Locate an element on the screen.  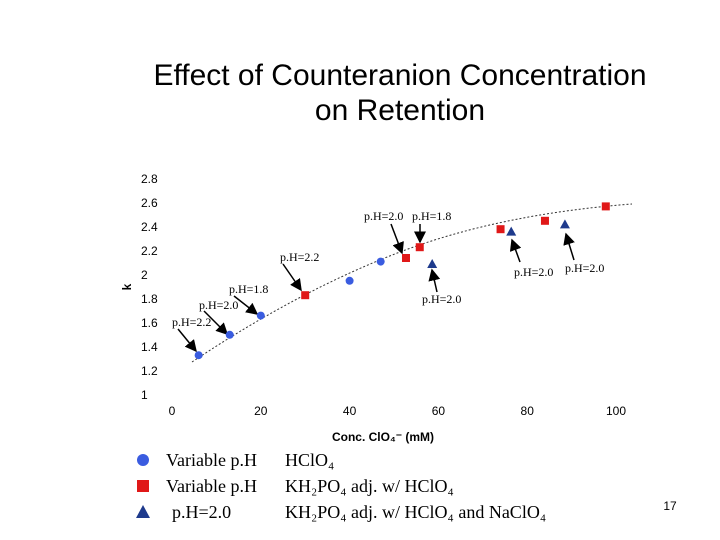
legend-detail: KH₂PO₄ adj. w/ HClO₄ is located at coordinates (369, 486).